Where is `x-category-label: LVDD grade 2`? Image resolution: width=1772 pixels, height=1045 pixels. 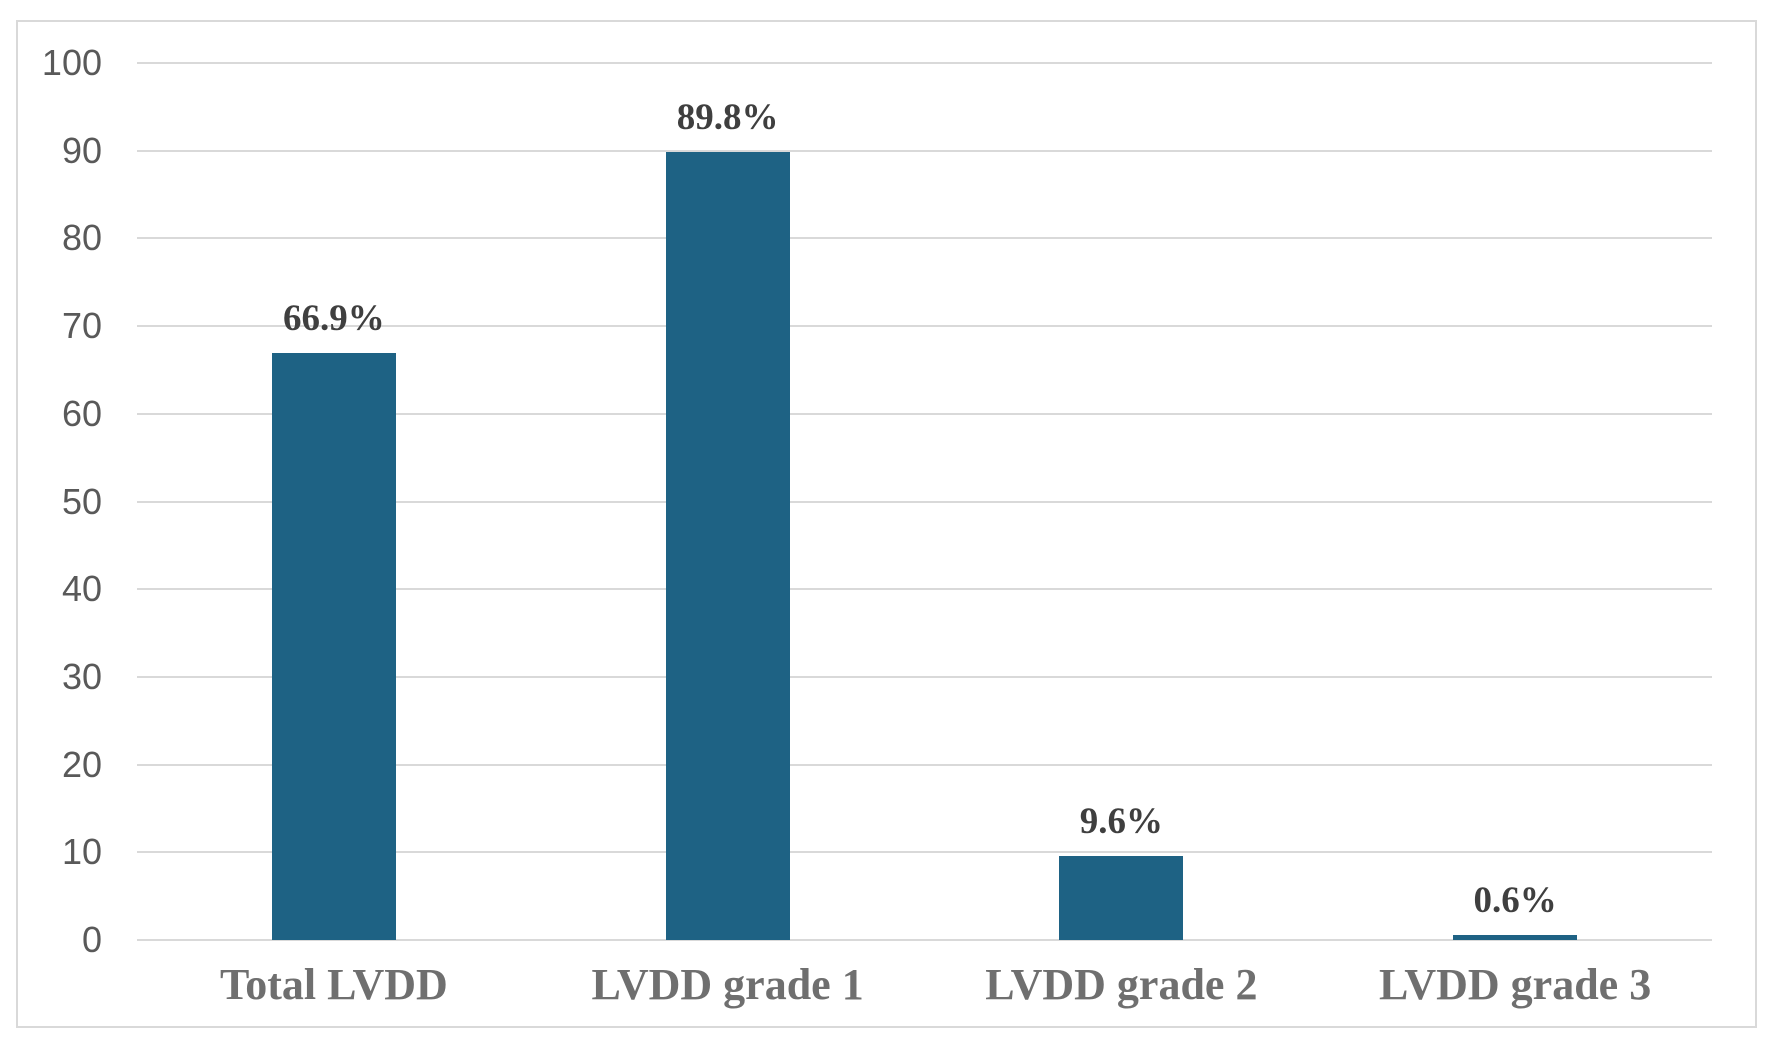 x-category-label: LVDD grade 2 is located at coordinates (1121, 984).